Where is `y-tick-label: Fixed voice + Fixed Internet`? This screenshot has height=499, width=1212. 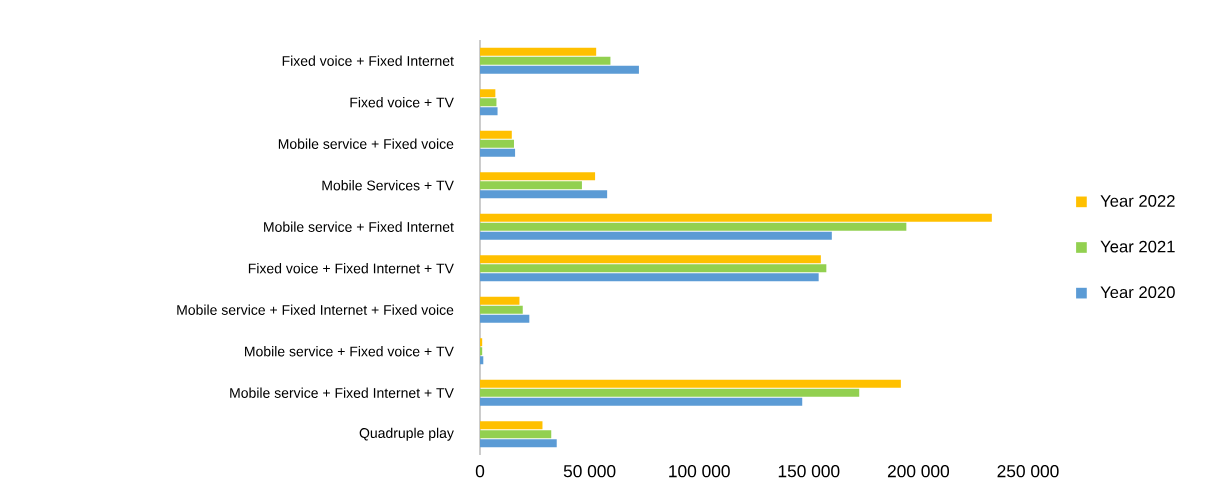 y-tick-label: Fixed voice + Fixed Internet is located at coordinates (368, 60).